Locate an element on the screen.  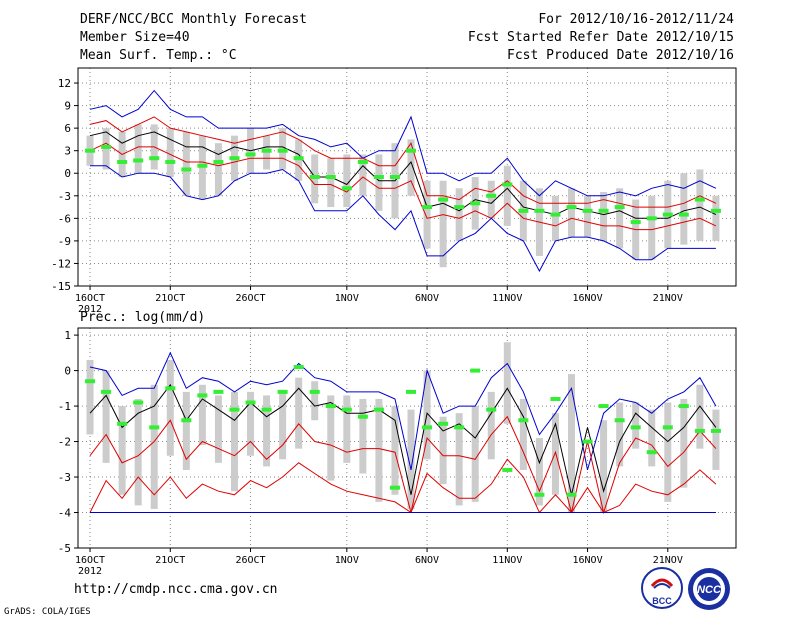
temp-xtick-label: 1NOV is located at coordinates (347, 298).